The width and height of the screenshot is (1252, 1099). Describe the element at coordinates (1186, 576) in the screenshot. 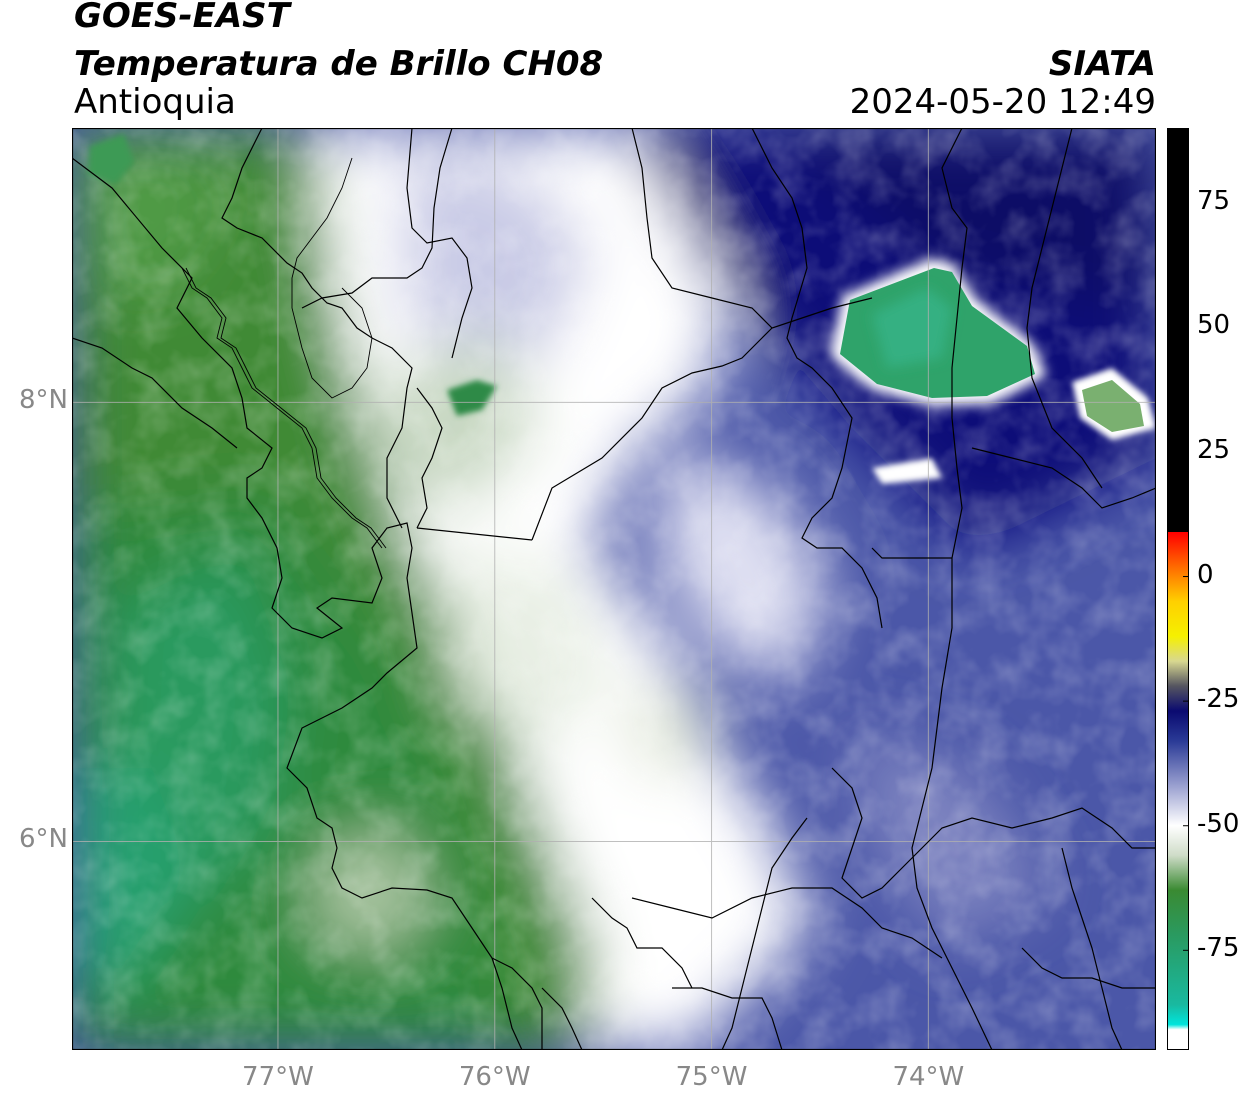

I see `colorbar-ticks` at that location.